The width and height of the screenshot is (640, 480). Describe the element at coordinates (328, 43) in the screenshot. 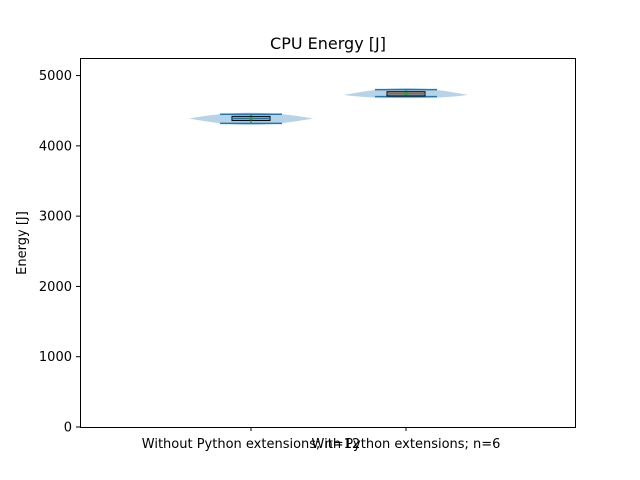

I see `chart-title: CPU Energy [J]` at that location.